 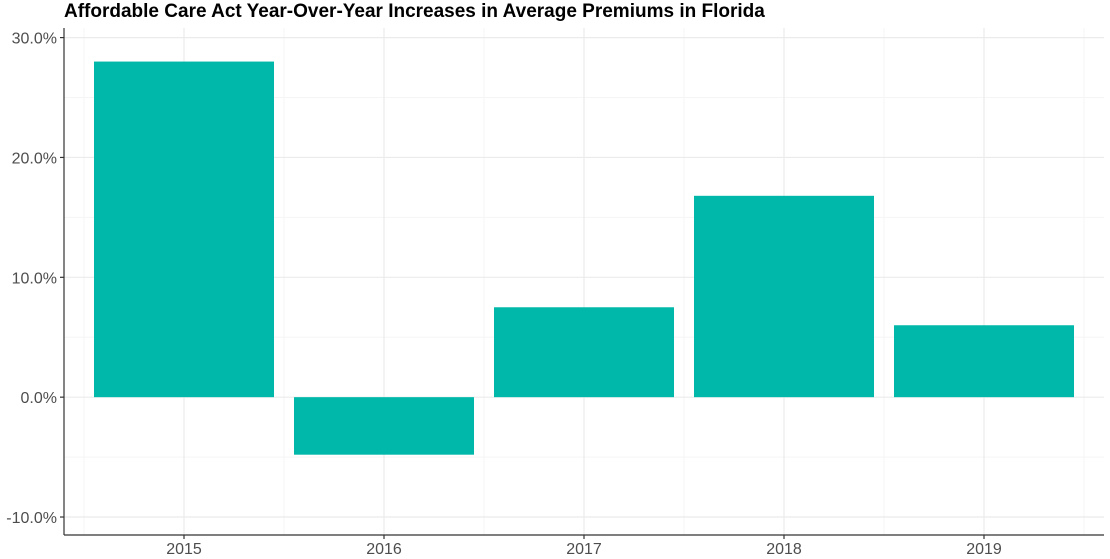 What do you see at coordinates (384, 549) in the screenshot?
I see `x-tick-label: 2016` at bounding box center [384, 549].